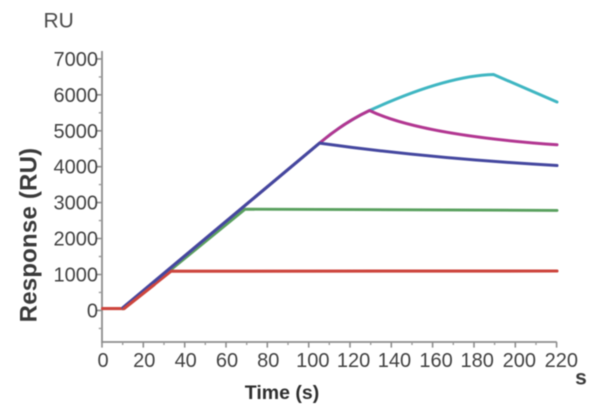 The image size is (600, 415). What do you see at coordinates (186, 361) in the screenshot?
I see `svg-text: 40` at bounding box center [186, 361].